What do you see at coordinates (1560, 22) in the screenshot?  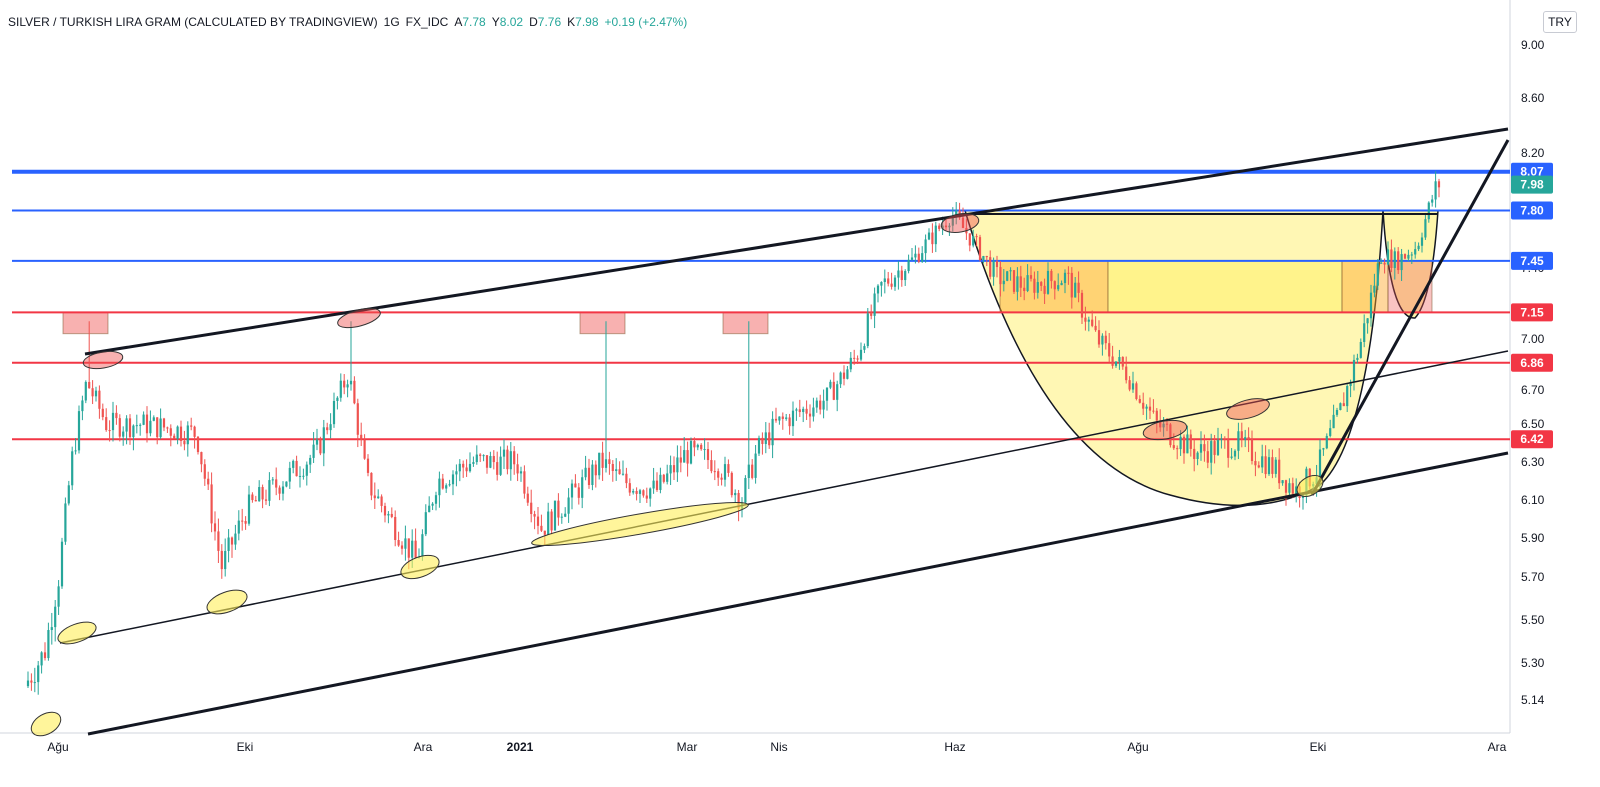 I see `currency-button: TRY` at bounding box center [1560, 22].